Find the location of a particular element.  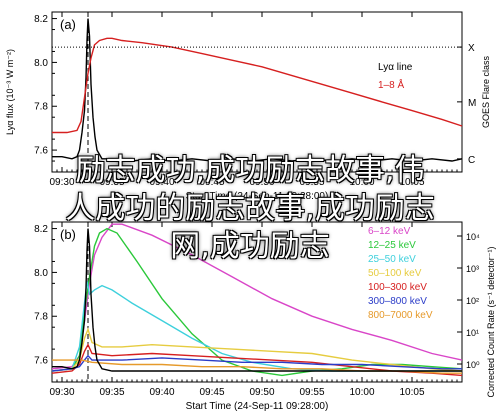

right-tick-label: 10⁰ is located at coordinates (473, 365).